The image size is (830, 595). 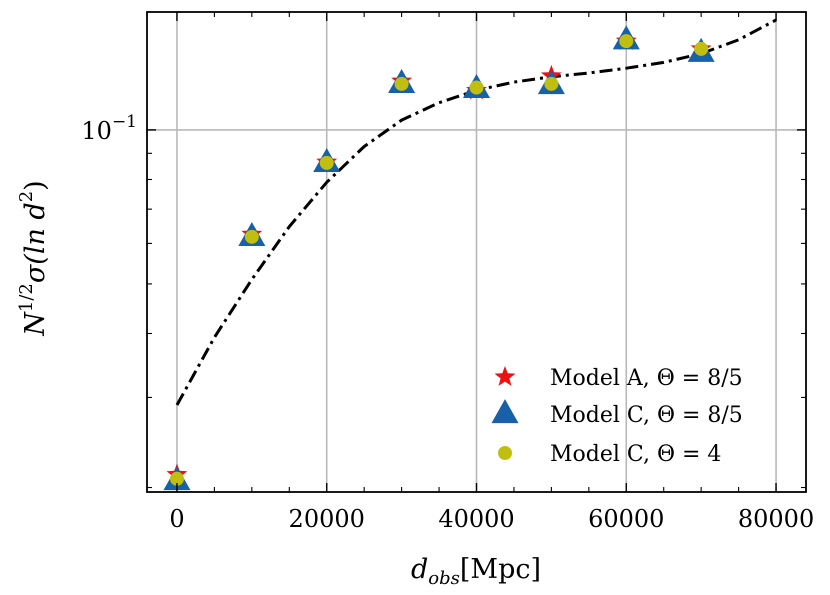 I want to click on y-axis-label: N1/2σ(ln d2), so click(x=33, y=258).